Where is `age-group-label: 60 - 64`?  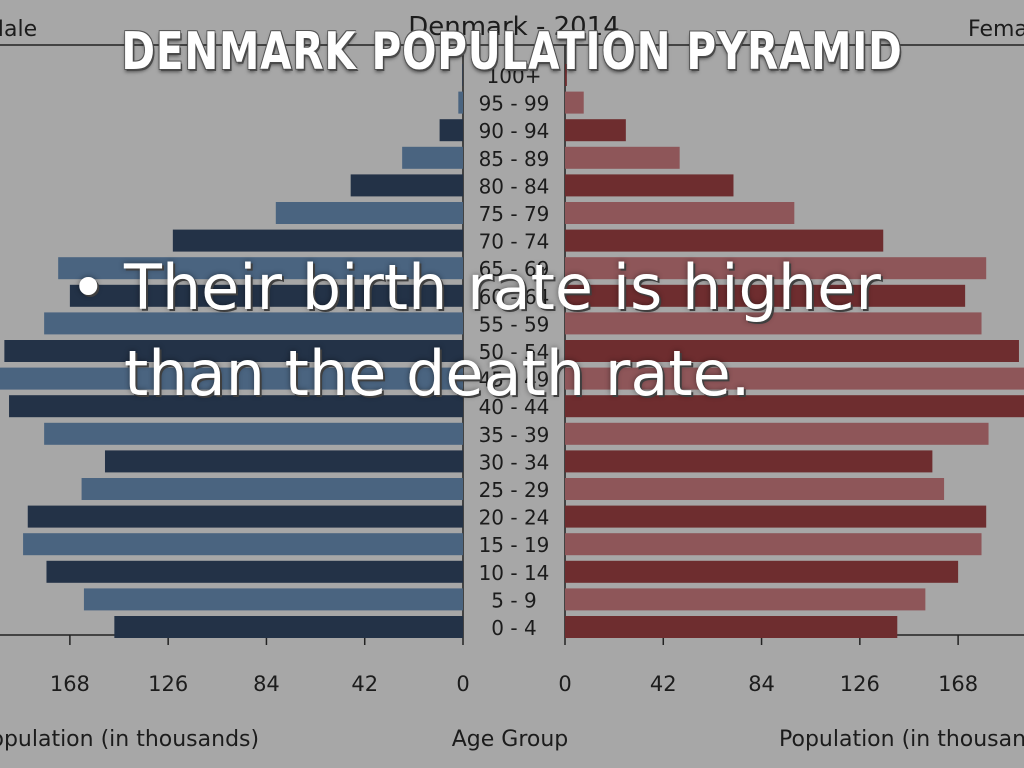
age-group-label: 60 - 64 is located at coordinates (514, 297).